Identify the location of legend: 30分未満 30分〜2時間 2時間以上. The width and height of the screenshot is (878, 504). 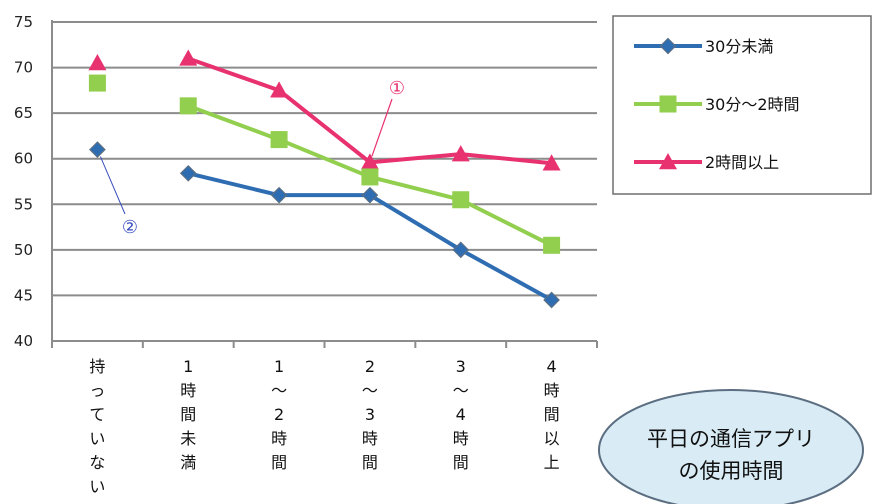
(742, 105).